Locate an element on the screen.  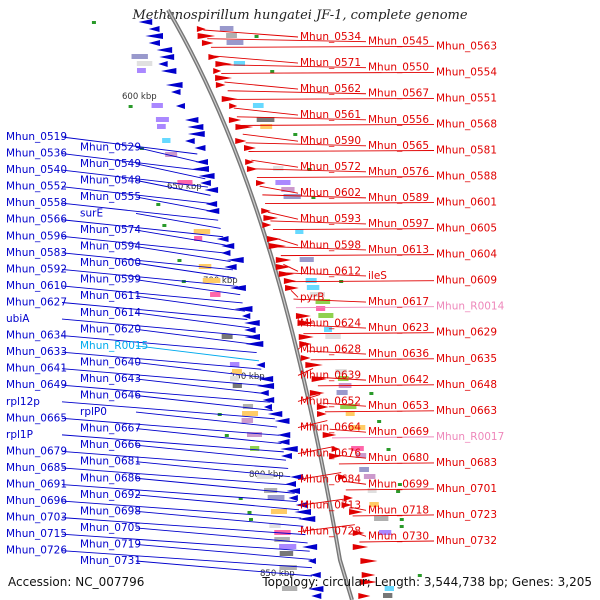
reverse-gene-label: Mhun_0552 is located at coordinates (36, 187).